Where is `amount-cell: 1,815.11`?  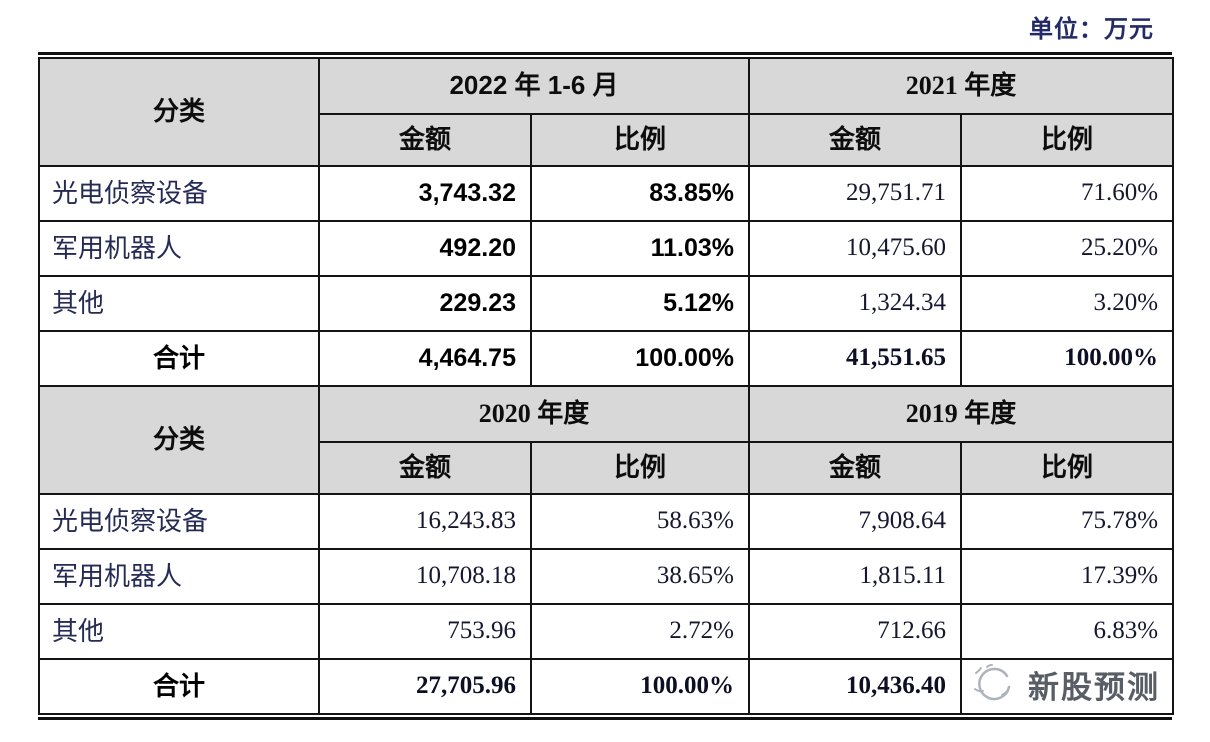 amount-cell: 1,815.11 is located at coordinates (855, 576).